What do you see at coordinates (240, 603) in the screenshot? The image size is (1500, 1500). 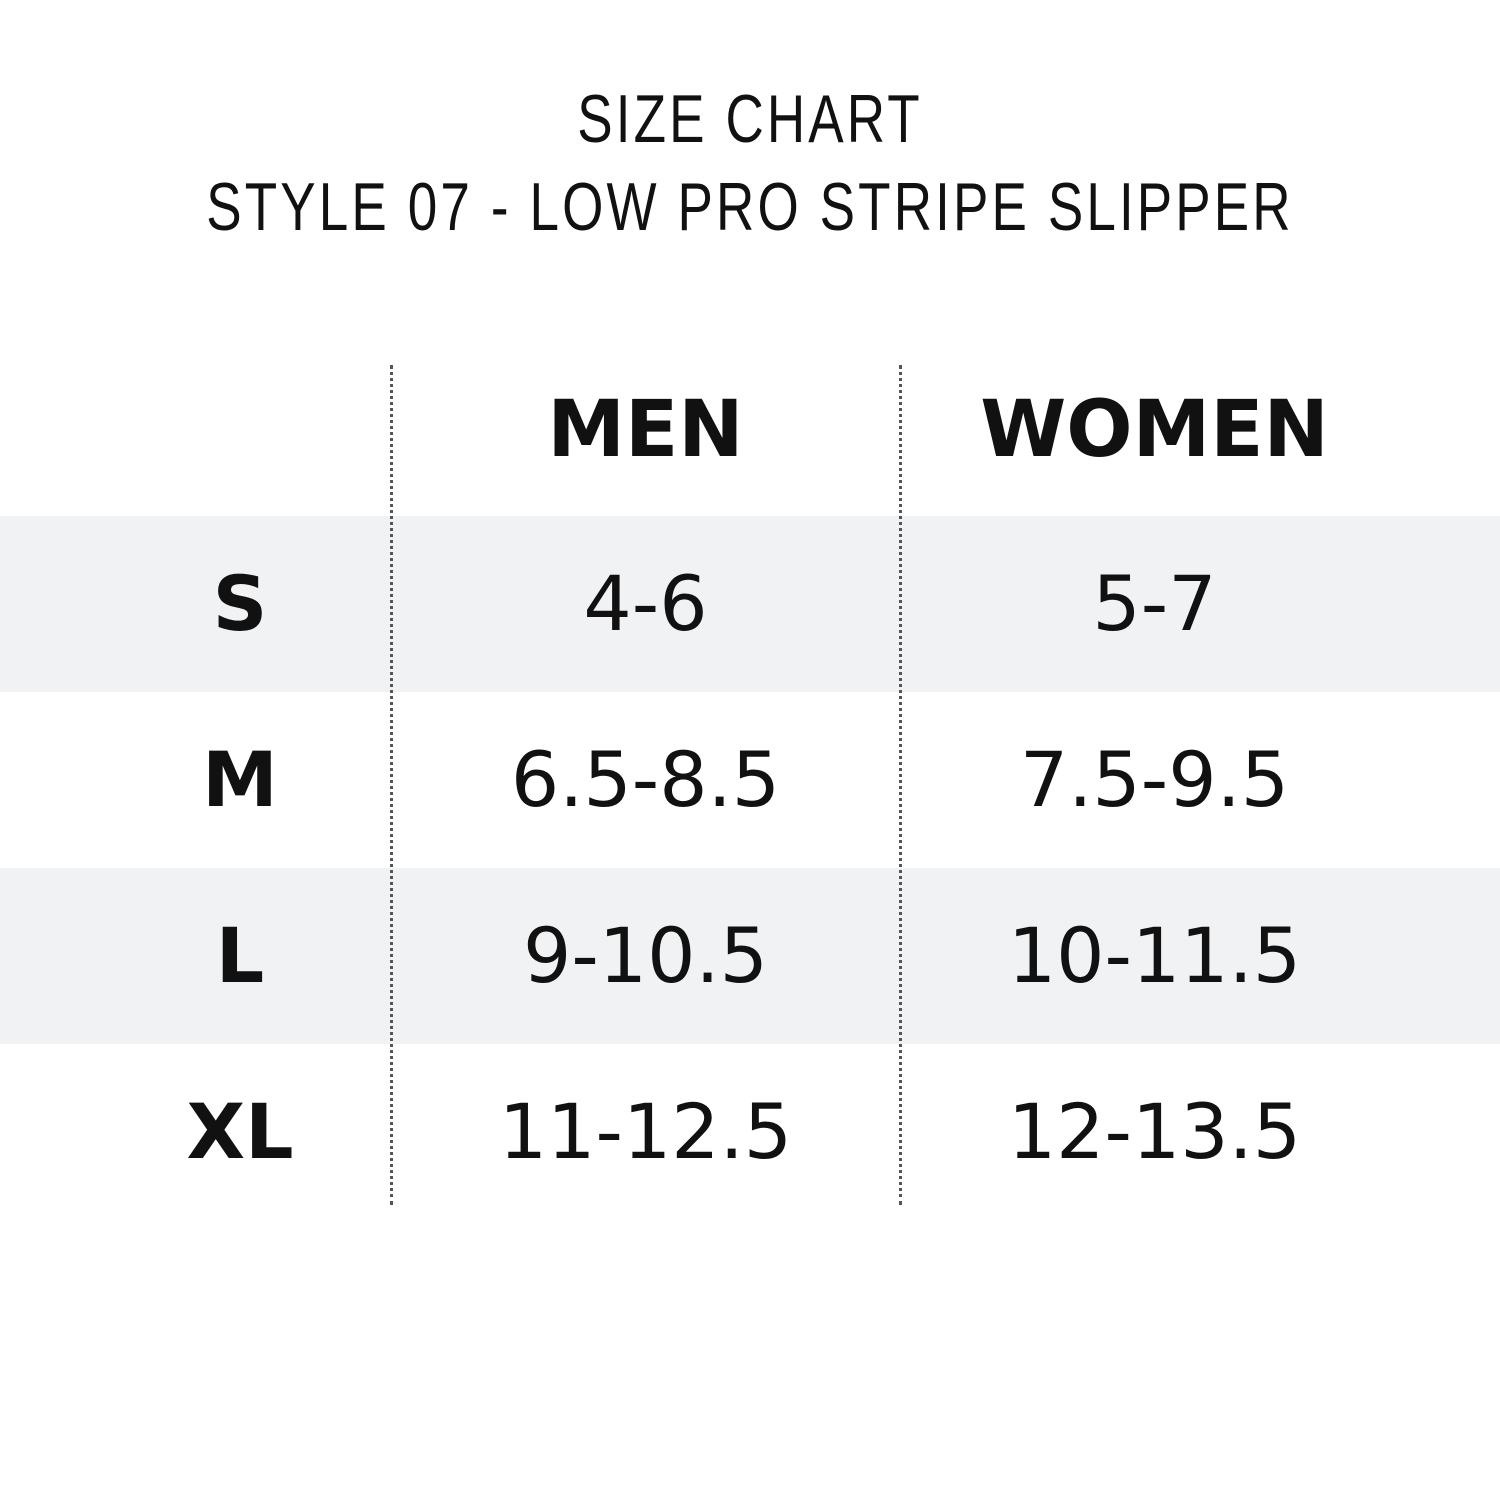 I see `size-label: S` at bounding box center [240, 603].